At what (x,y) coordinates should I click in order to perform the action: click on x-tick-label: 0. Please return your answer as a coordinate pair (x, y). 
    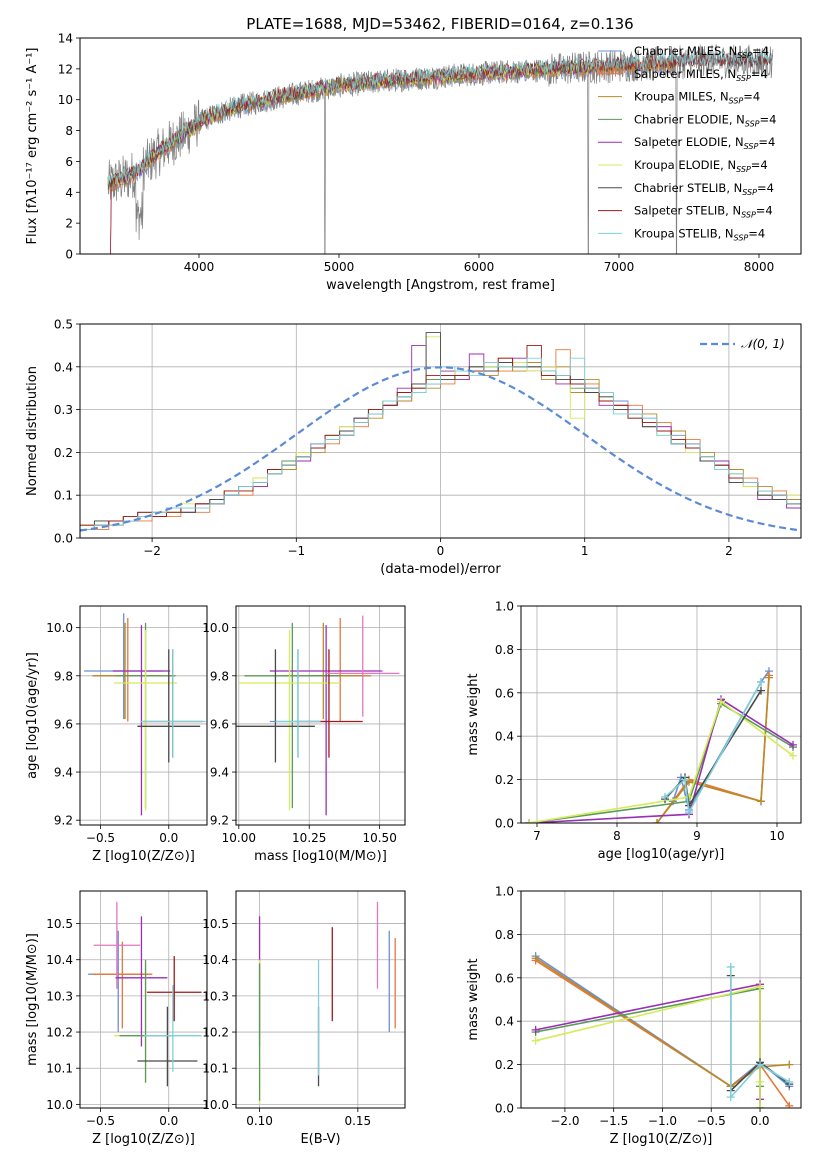
    Looking at the image, I should click on (441, 551).